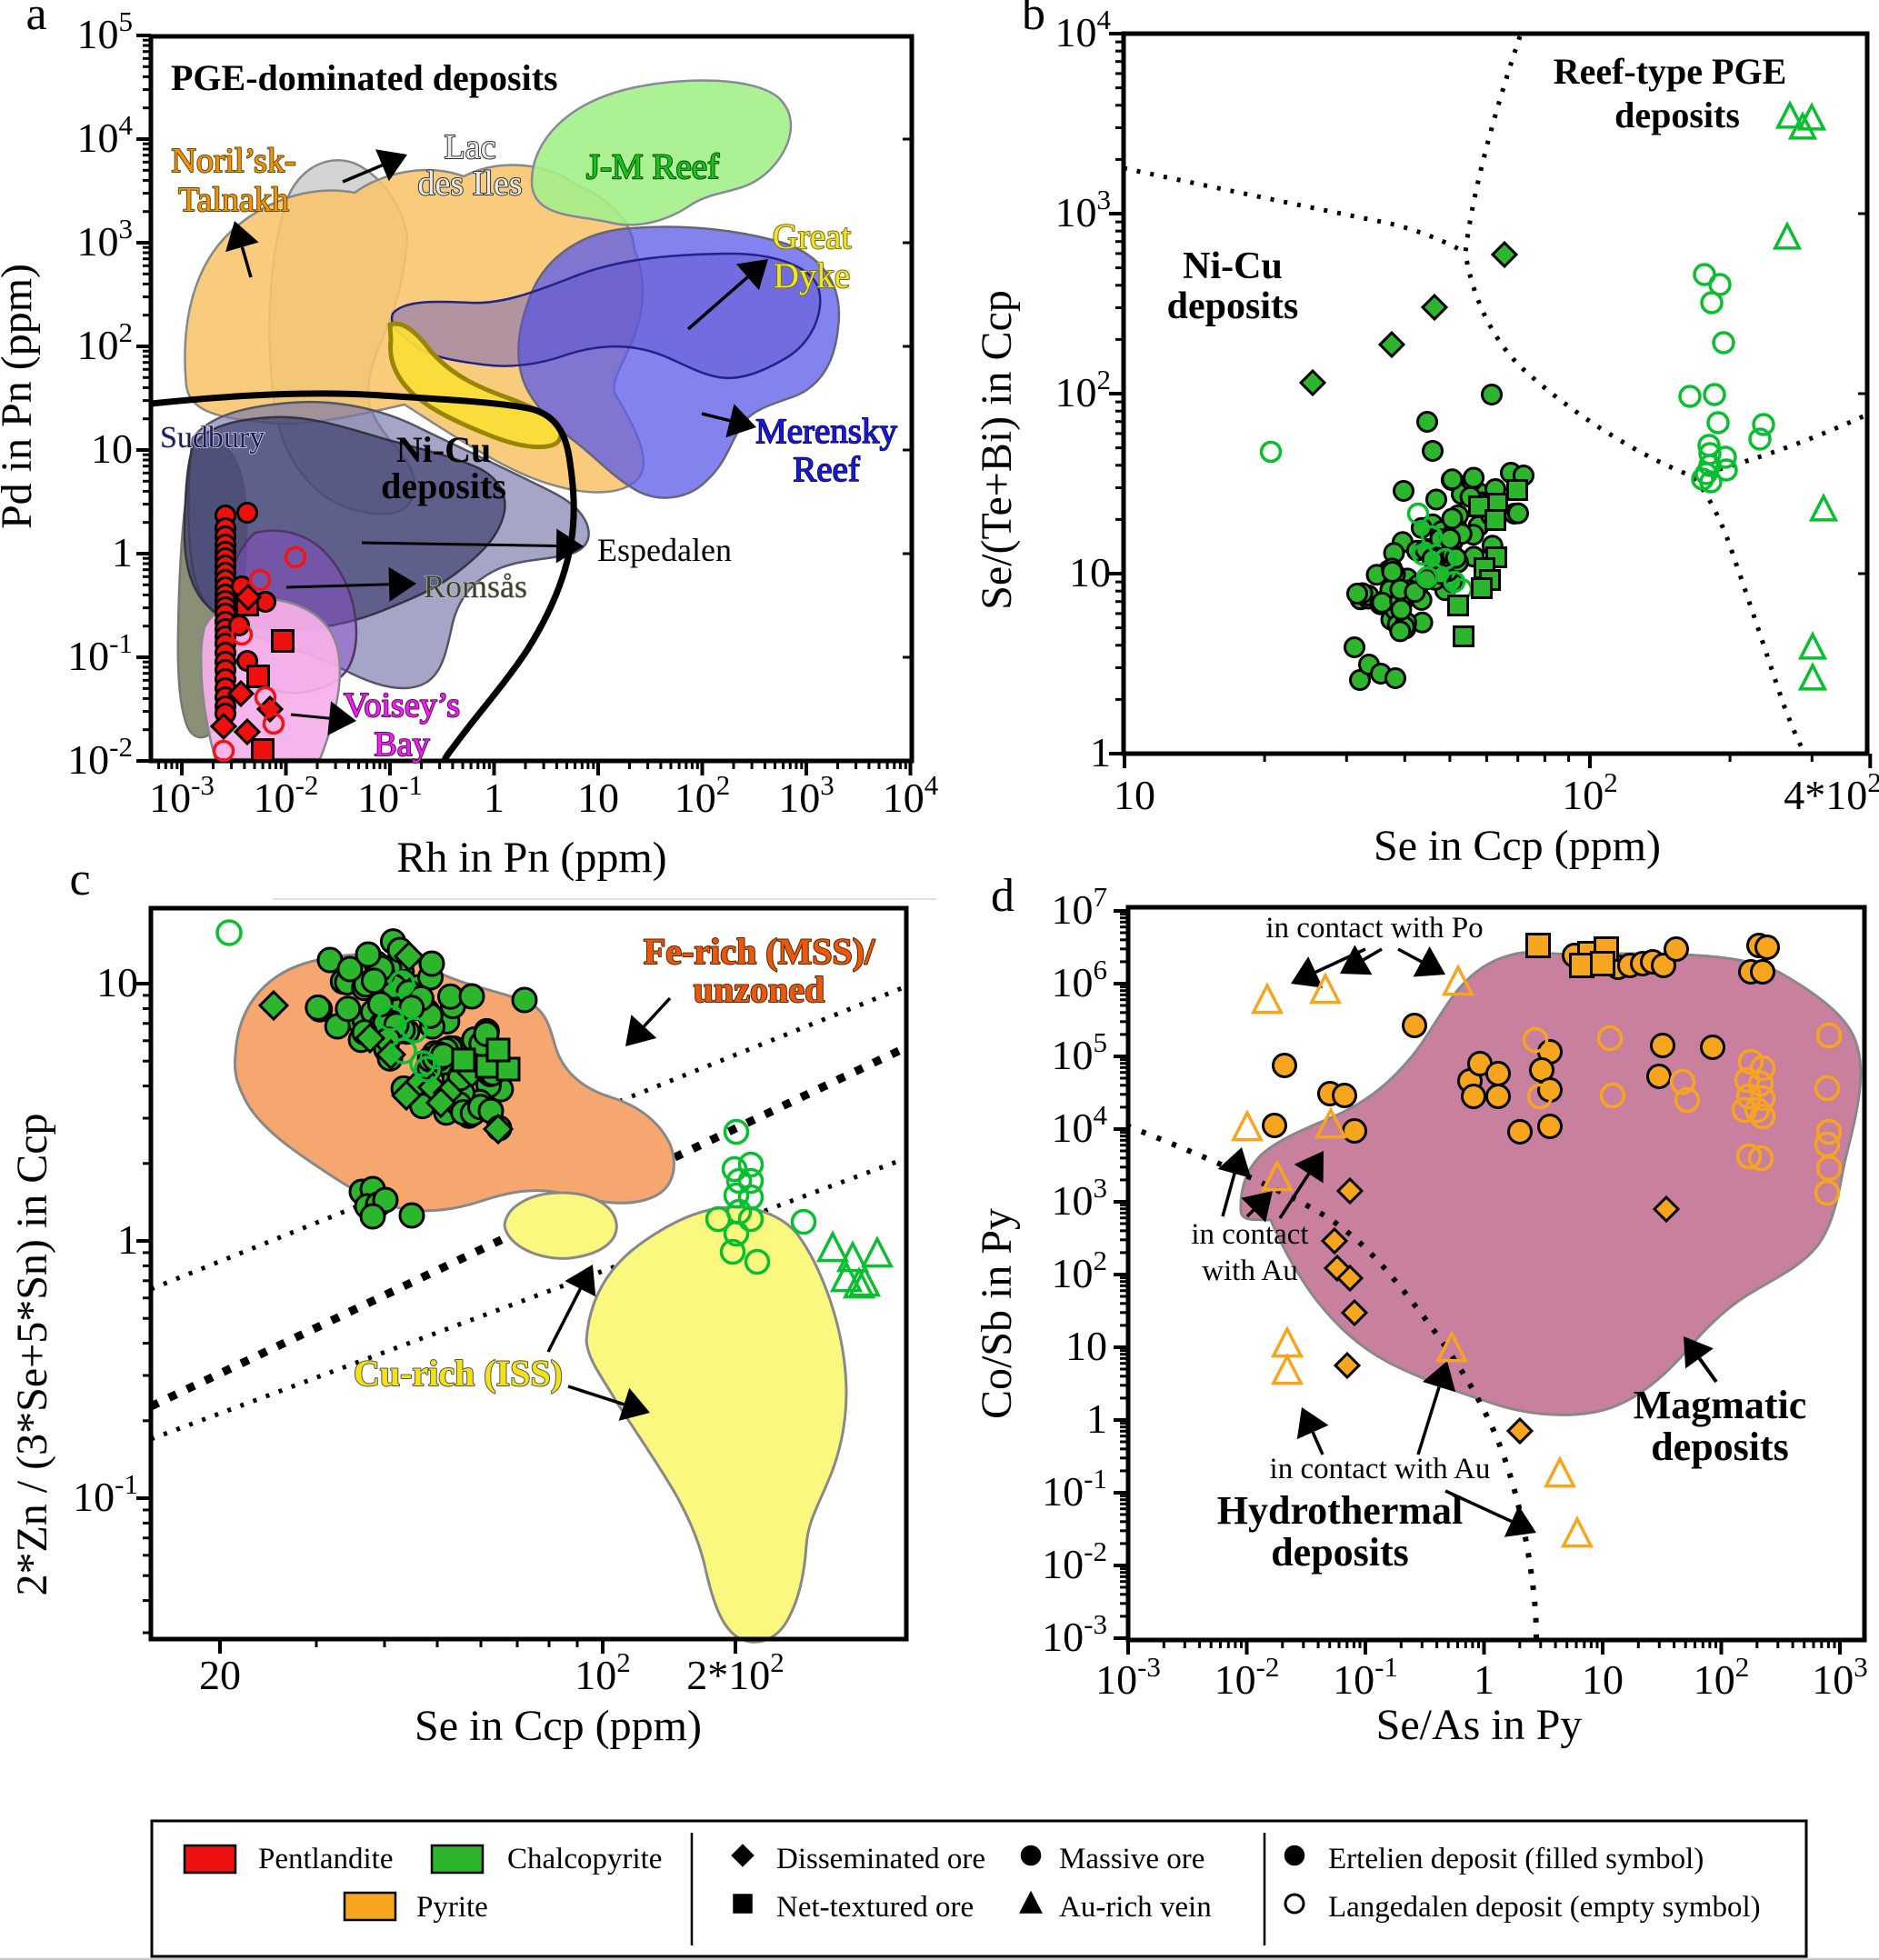 This screenshot has width=1879, height=1960. I want to click on svg-text: in contact with Po, so click(1374, 929).